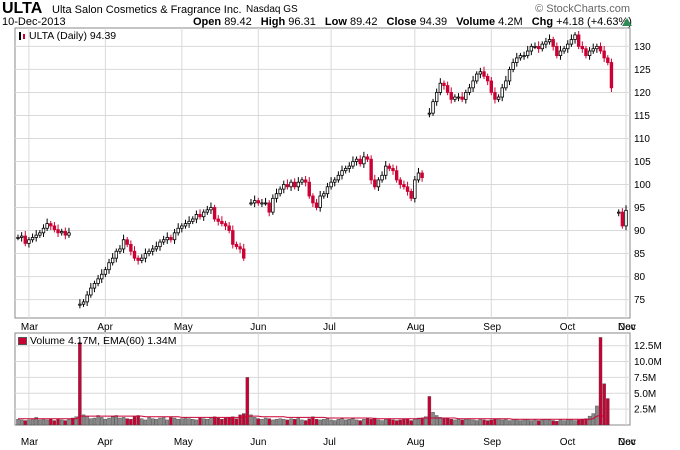 The height and width of the screenshot is (450, 680). What do you see at coordinates (627, 327) in the screenshot?
I see `month-tick-label: Dec` at bounding box center [627, 327].